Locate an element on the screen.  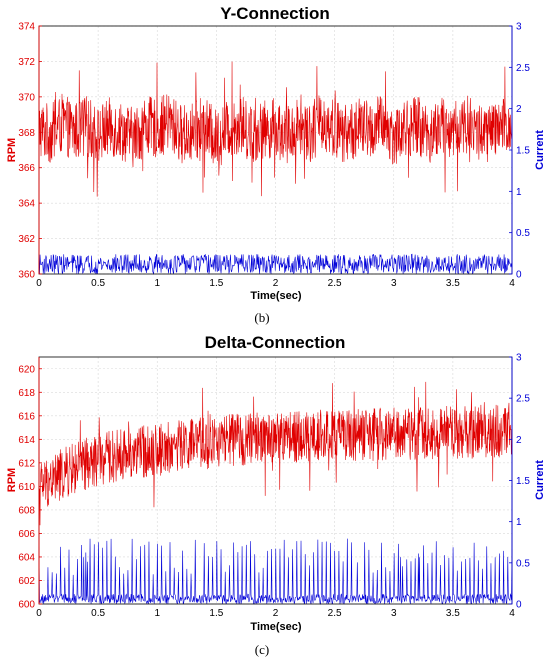
panel-label: (b) is located at coordinates (261, 317).